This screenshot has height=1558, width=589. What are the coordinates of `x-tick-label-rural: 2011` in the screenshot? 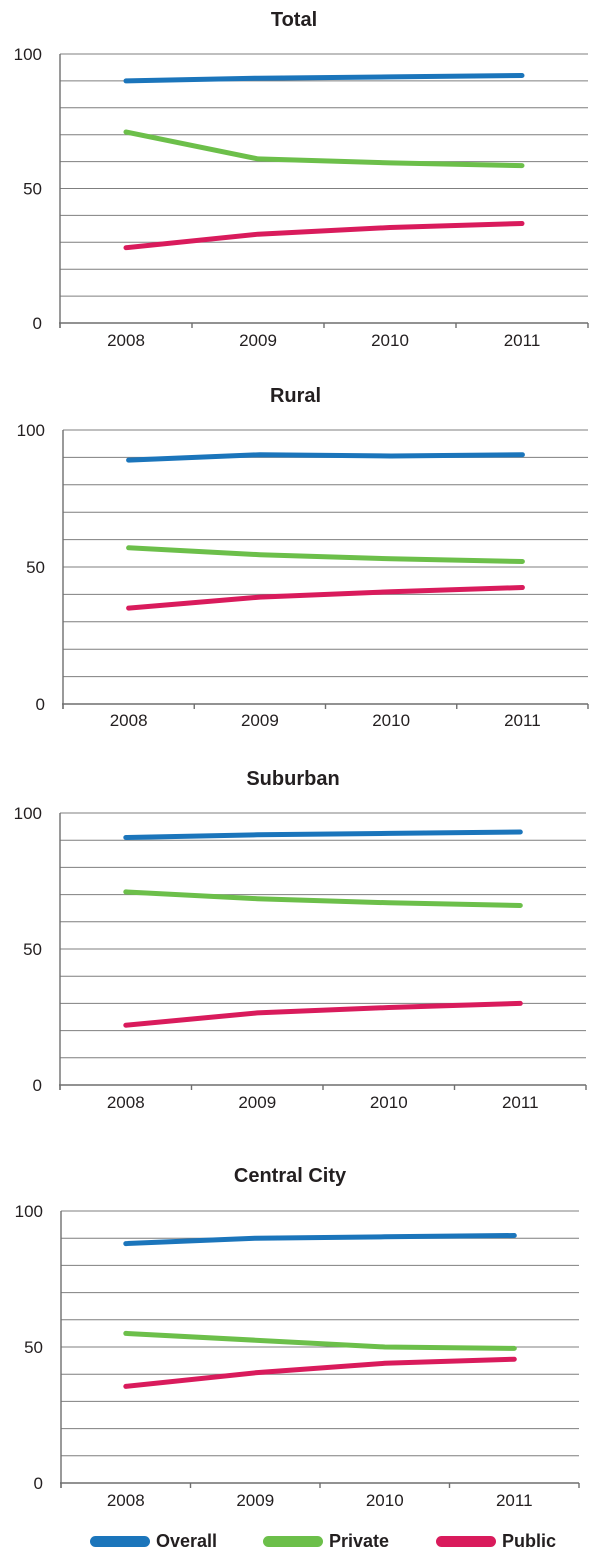 It's located at (522, 720).